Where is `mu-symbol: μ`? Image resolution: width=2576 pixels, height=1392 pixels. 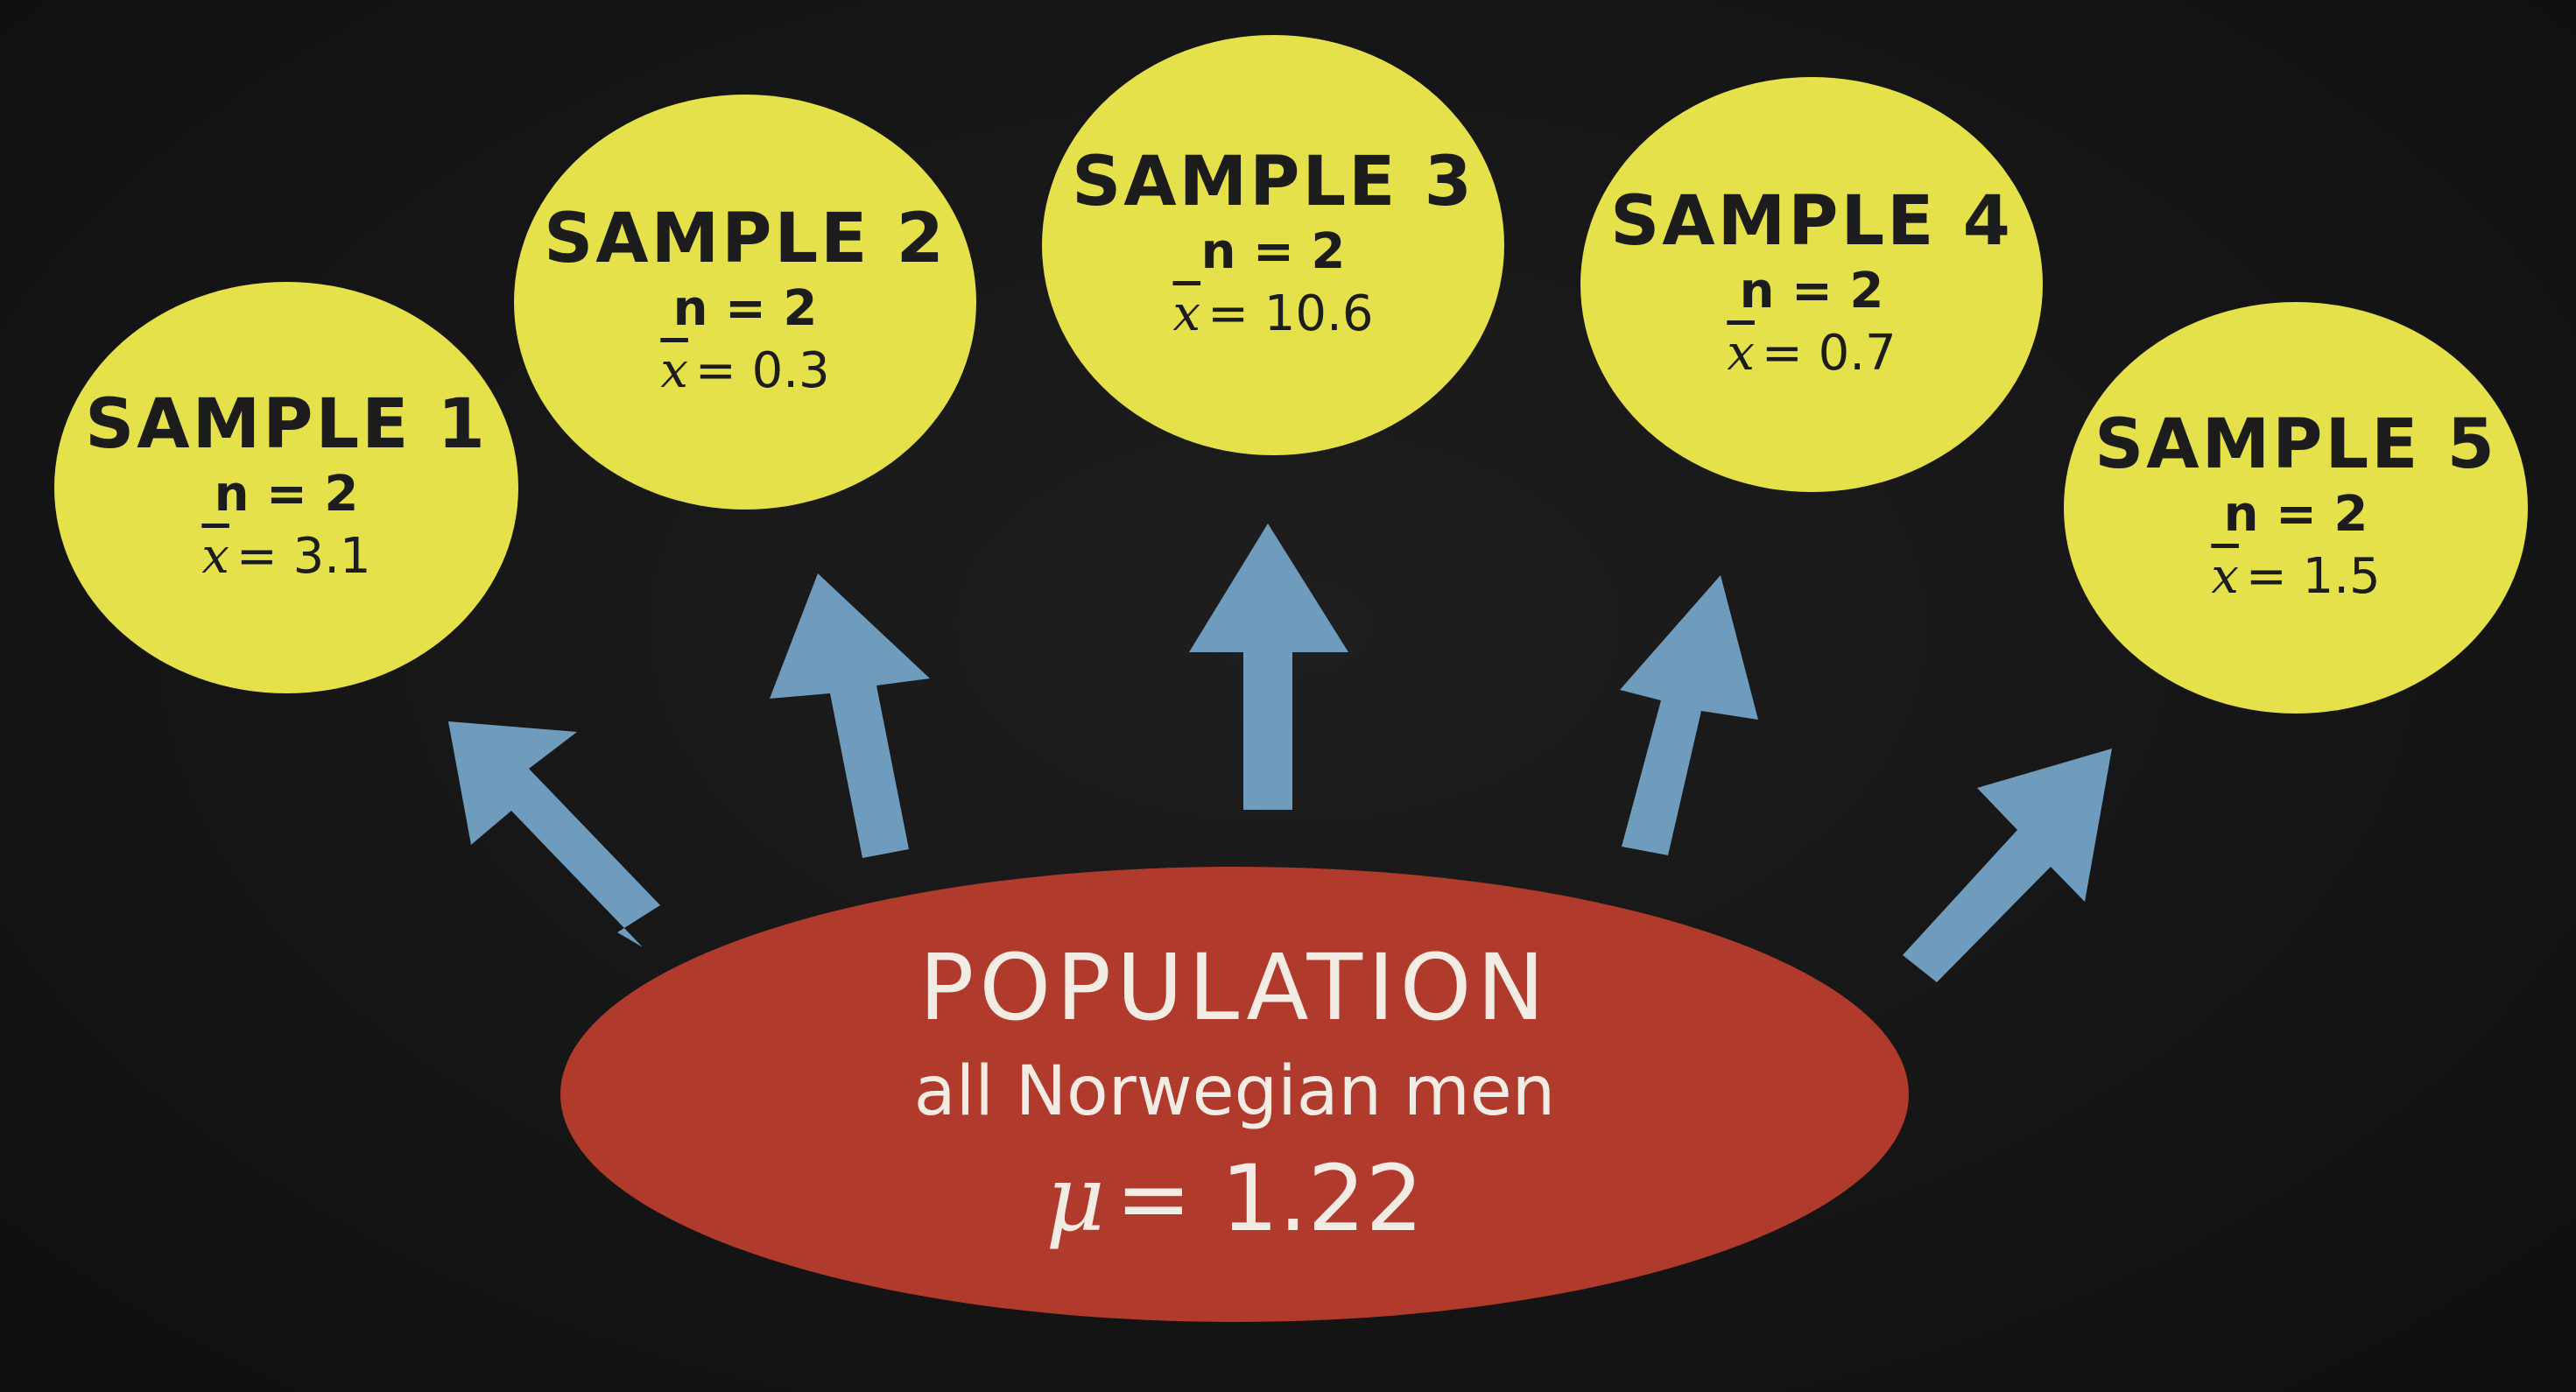 mu-symbol: μ is located at coordinates (1075, 1198).